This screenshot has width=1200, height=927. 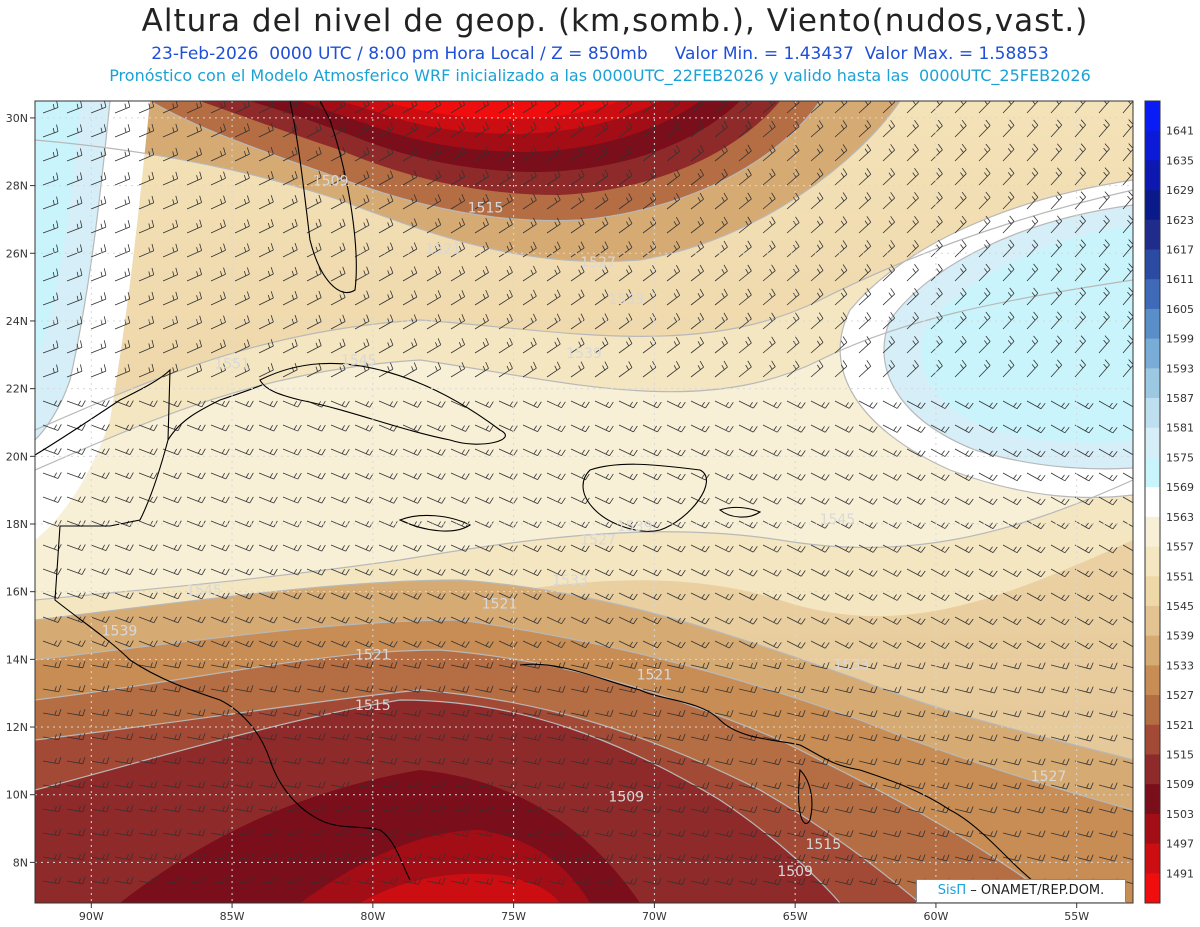 What do you see at coordinates (91, 916) in the screenshot?
I see `lon-tick-label: 90W` at bounding box center [91, 916].